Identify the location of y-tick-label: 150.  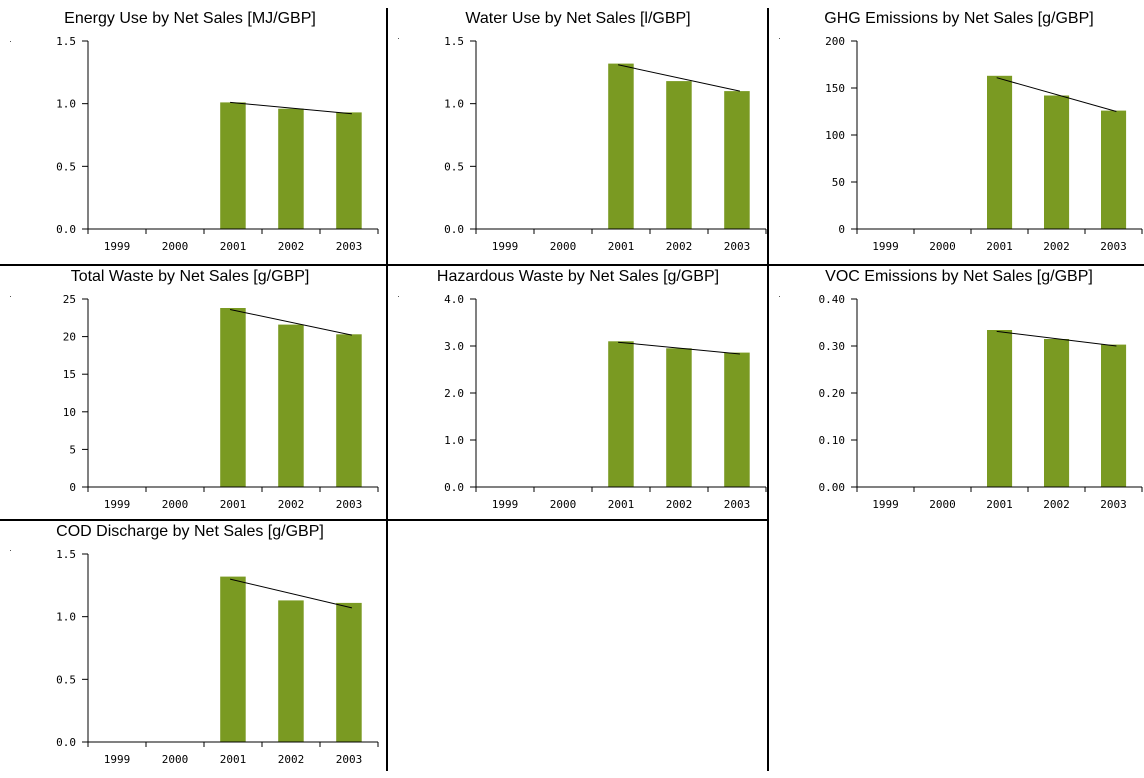
(835, 88).